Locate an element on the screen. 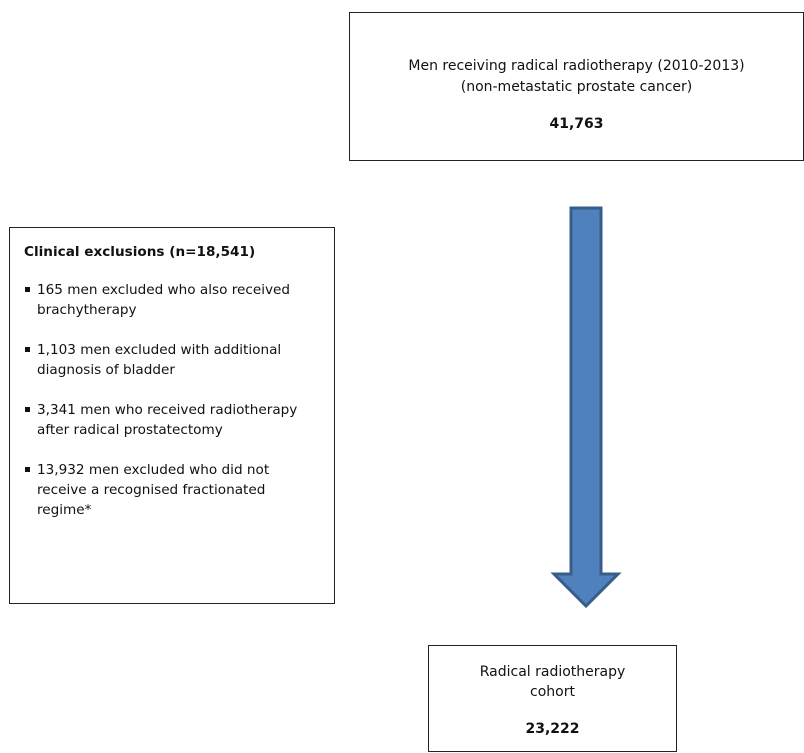  source-population-subtitle: (non-metastatic prostate cancer) is located at coordinates (576, 87).